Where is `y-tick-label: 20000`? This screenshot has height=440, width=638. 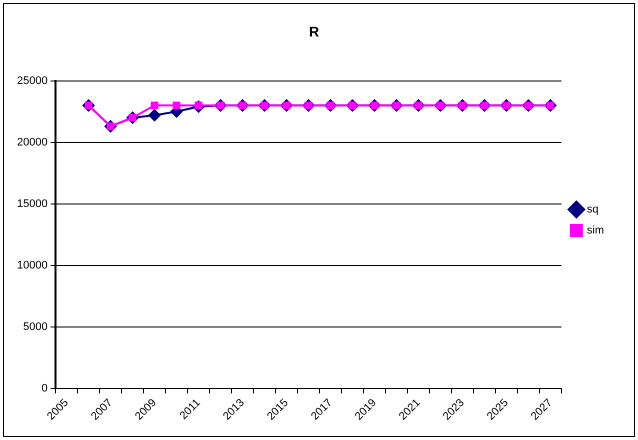
y-tick-label: 20000 is located at coordinates (32, 142).